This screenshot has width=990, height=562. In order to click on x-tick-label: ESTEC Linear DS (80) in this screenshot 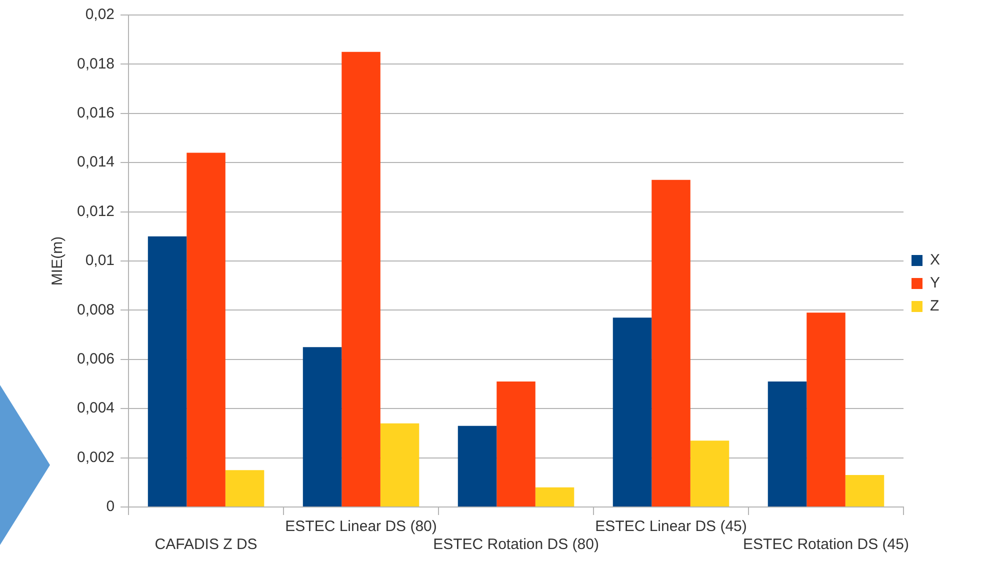, I will do `click(361, 527)`.